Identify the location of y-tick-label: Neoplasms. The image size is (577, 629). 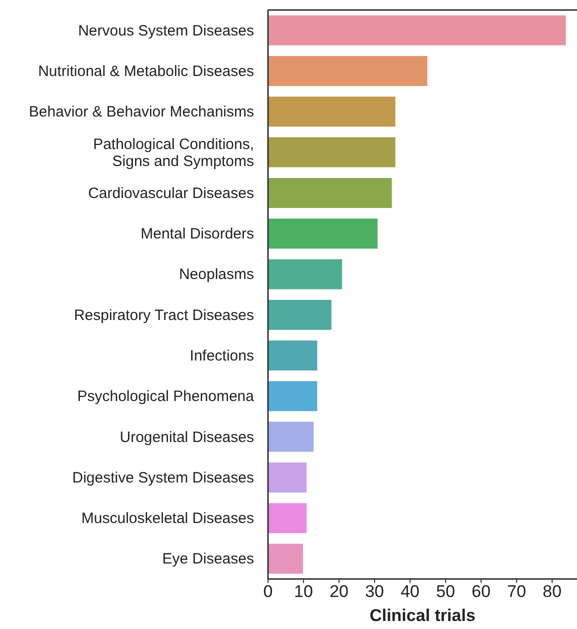
(216, 274).